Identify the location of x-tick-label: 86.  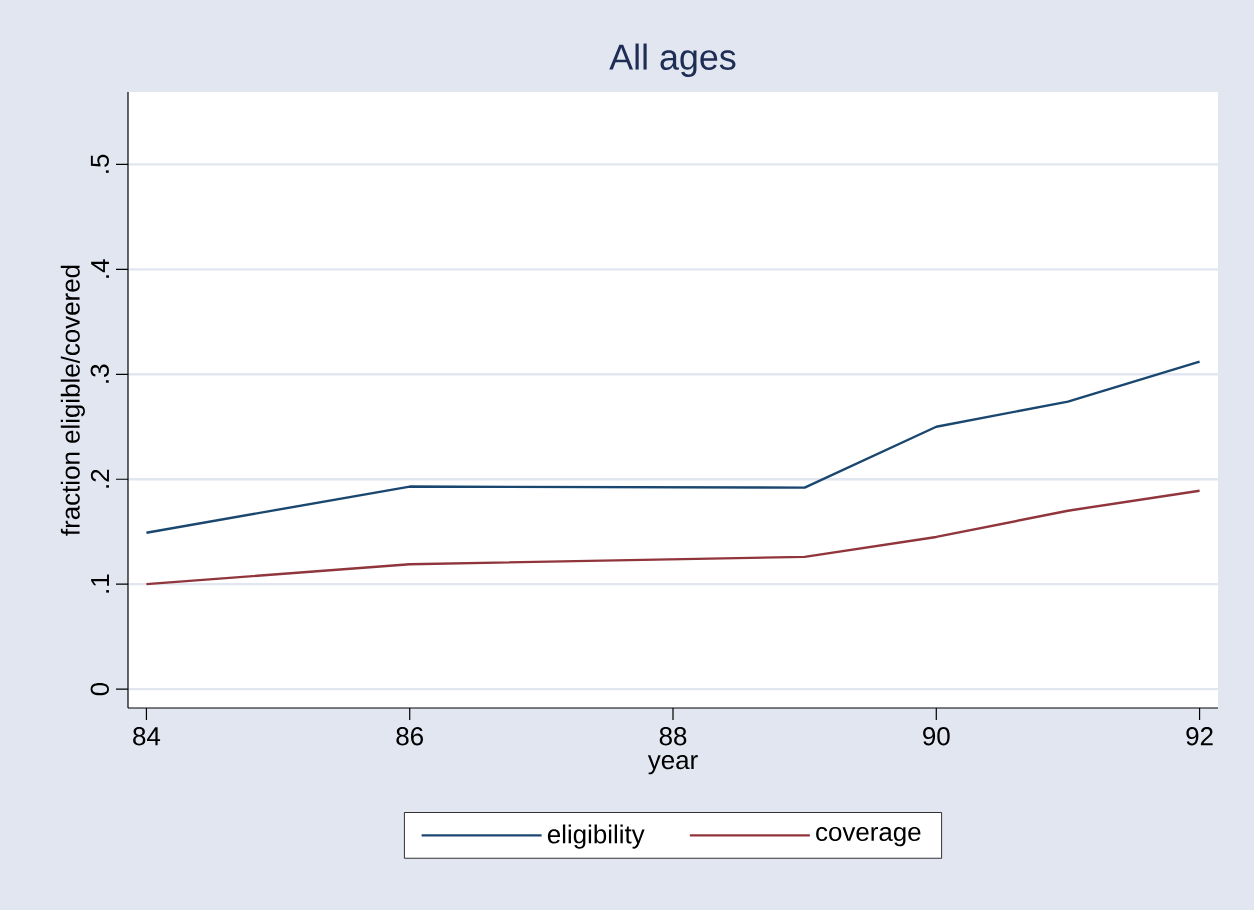
(409, 736).